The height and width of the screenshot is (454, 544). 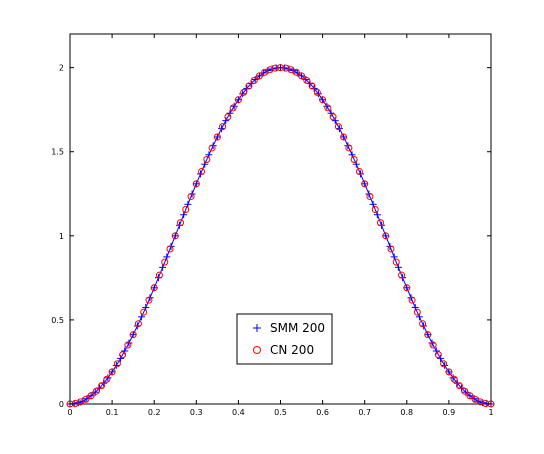 I want to click on x-tick-label: 0.1, so click(x=112, y=412).